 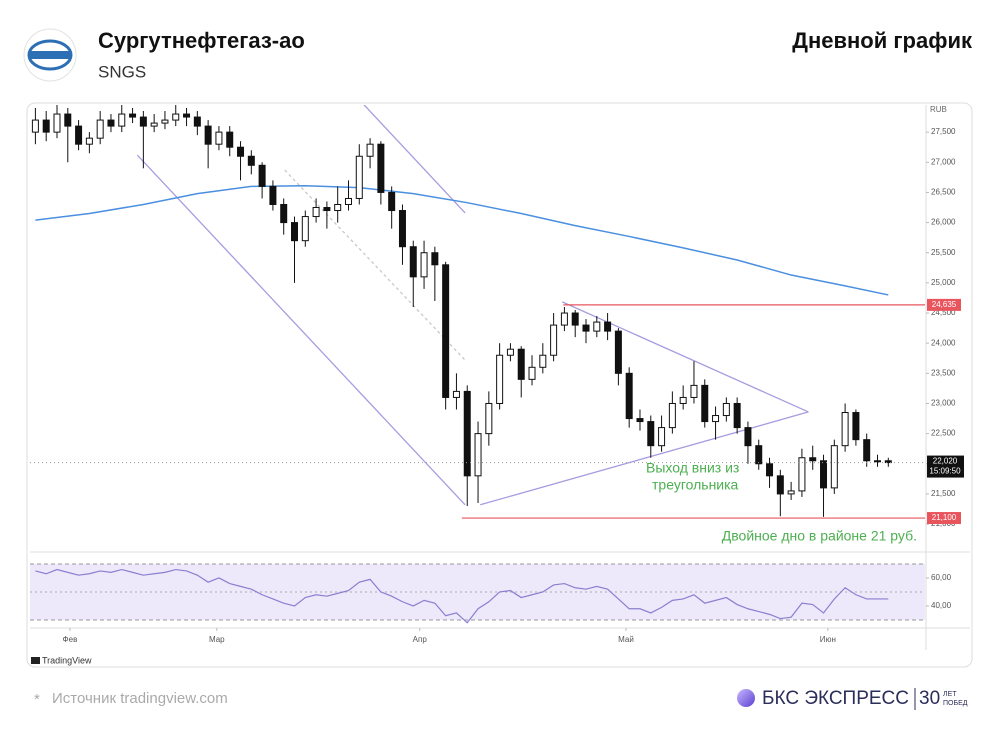 What do you see at coordinates (943, 342) in the screenshot?
I see `y-tick-label: 24,000` at bounding box center [943, 342].